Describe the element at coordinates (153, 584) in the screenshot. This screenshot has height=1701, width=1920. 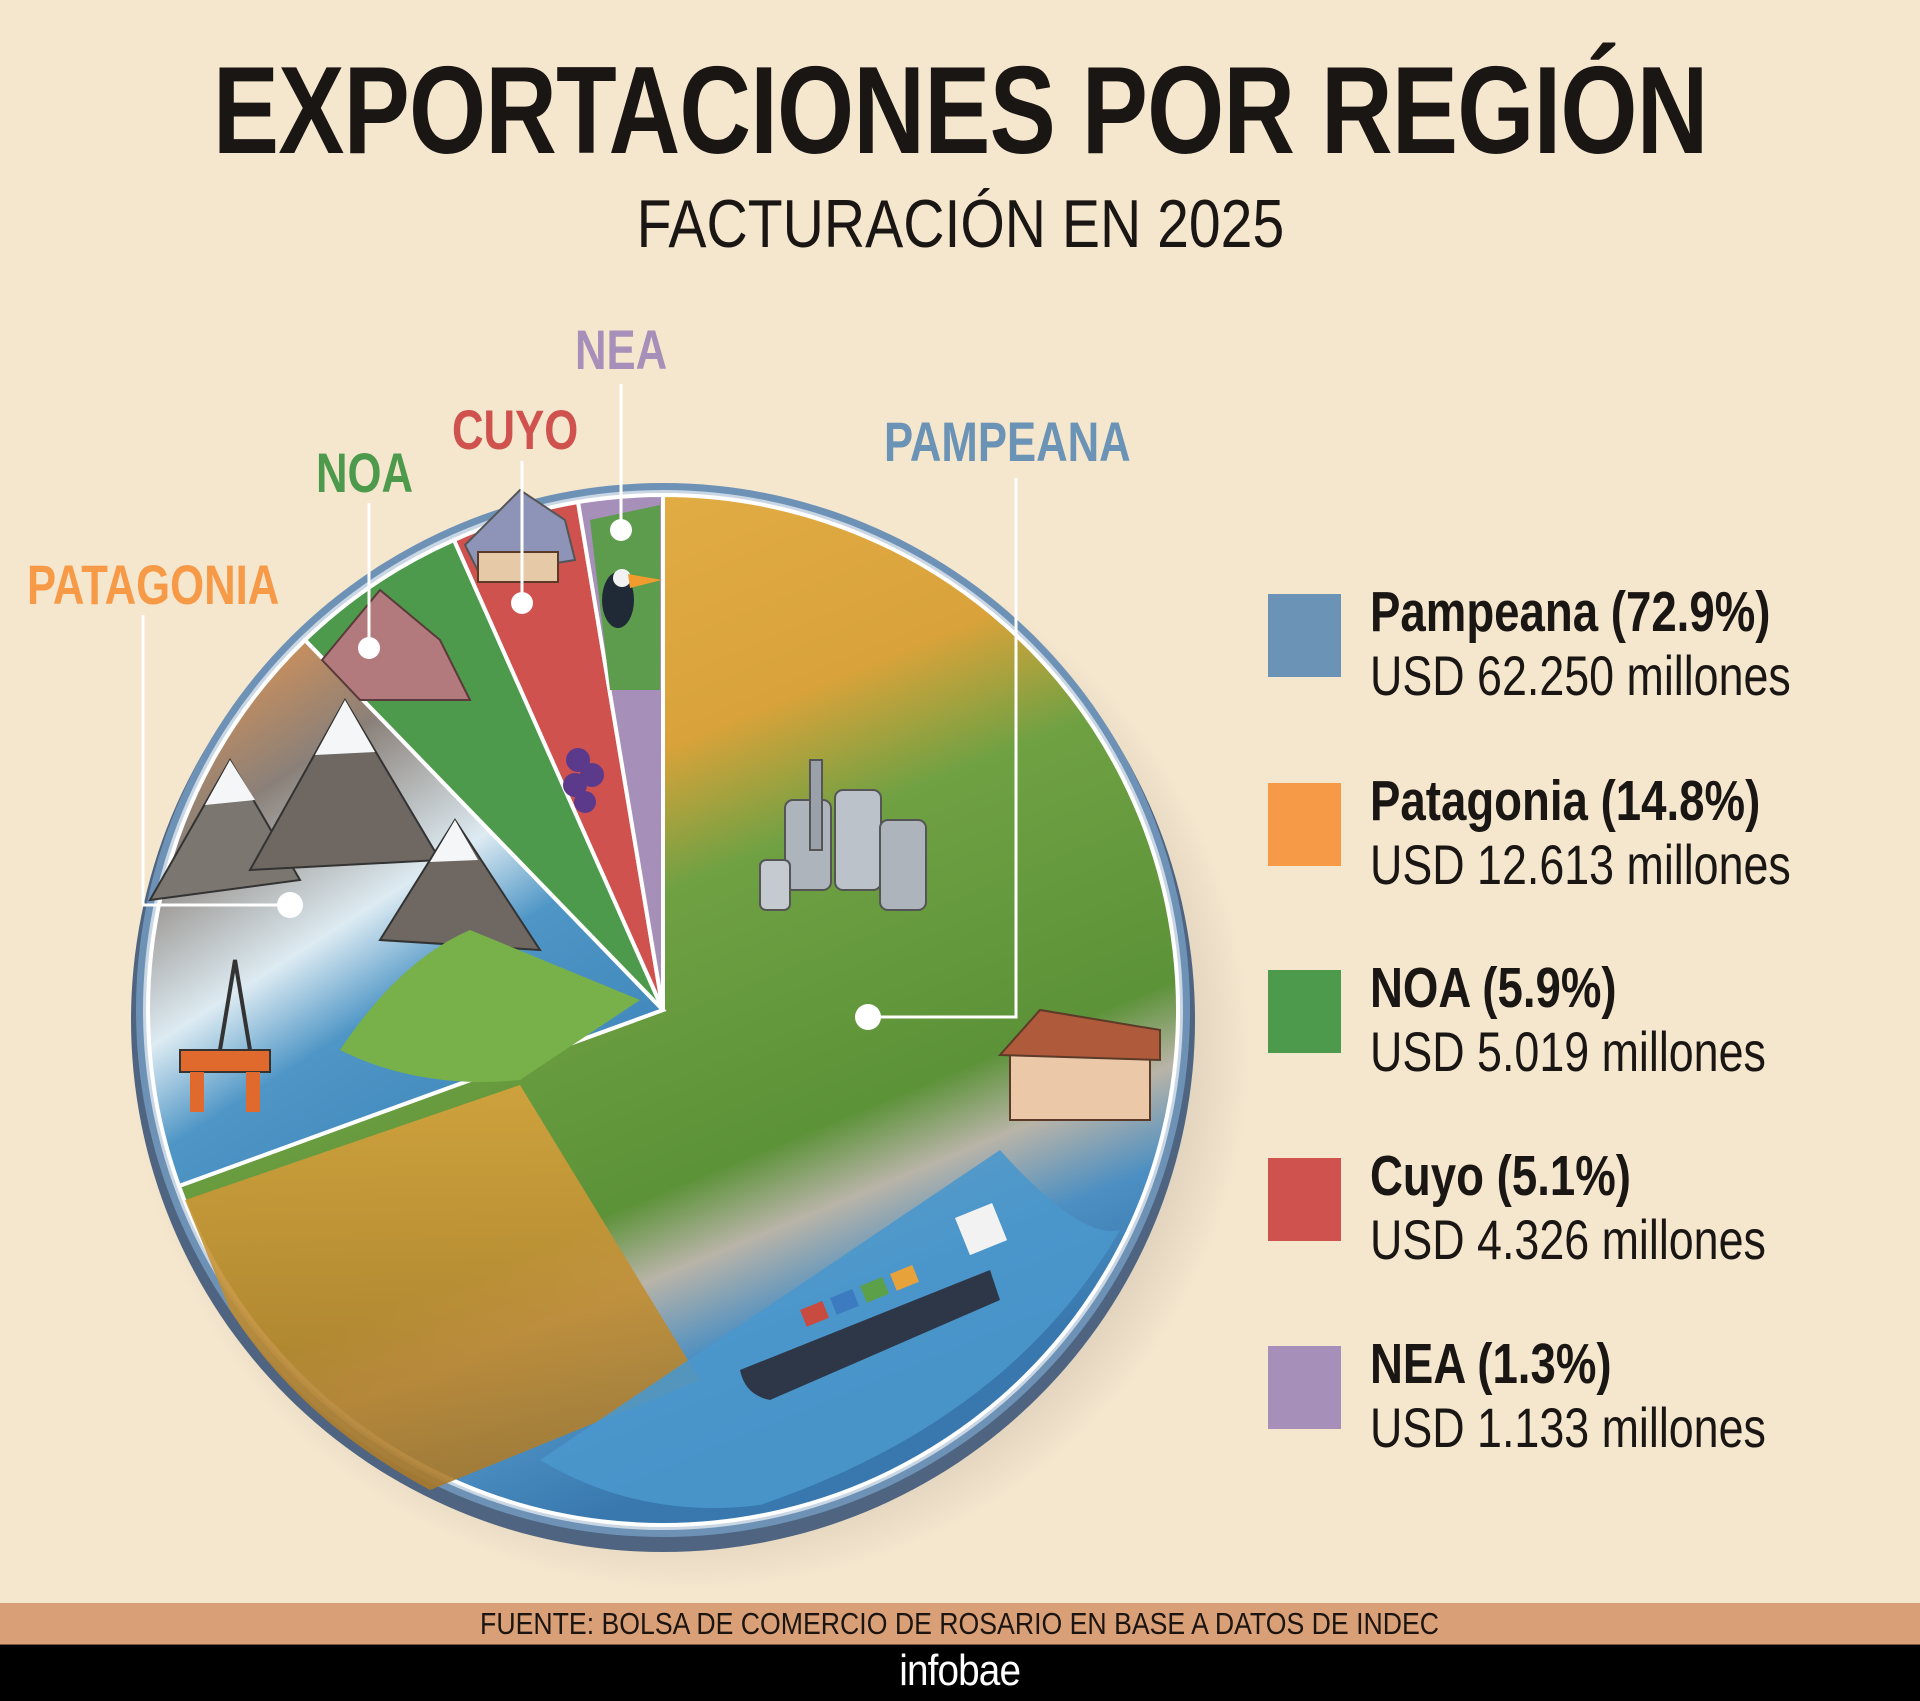
I see `region-label-patagonia: PATAGONIA` at that location.